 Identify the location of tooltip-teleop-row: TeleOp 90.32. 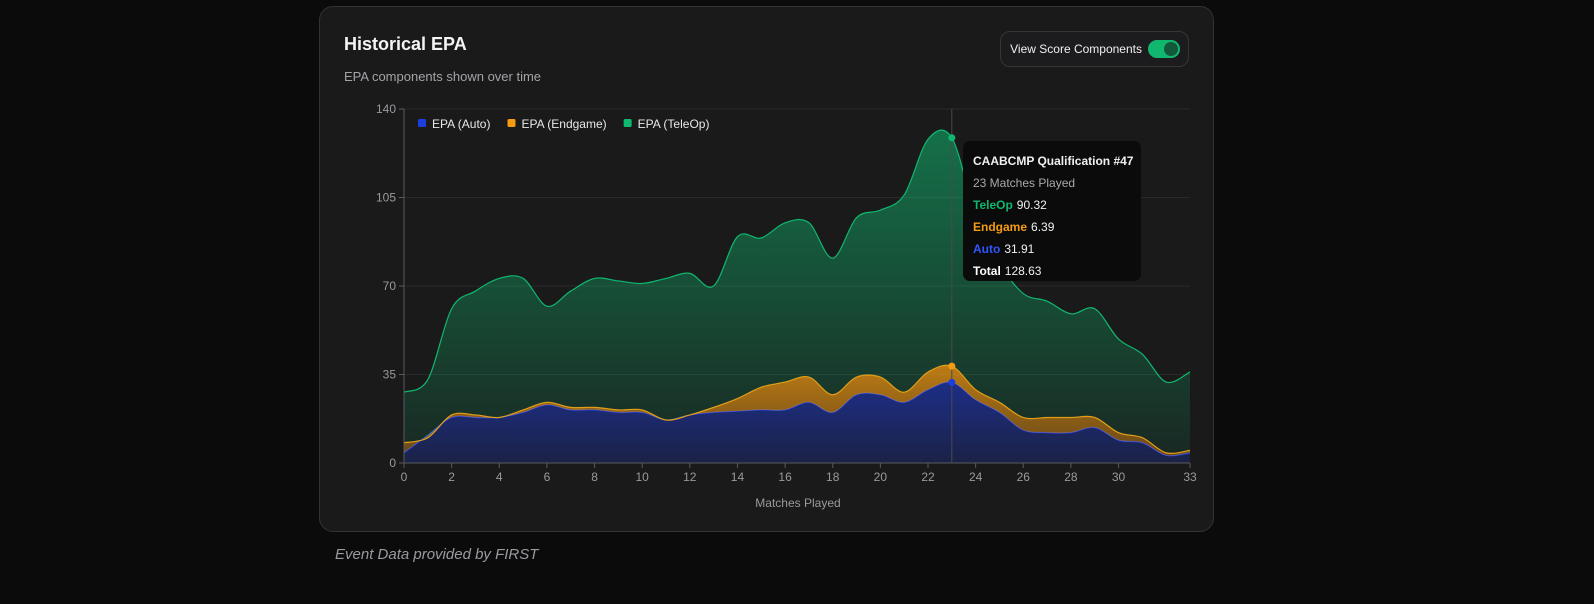
(1052, 205).